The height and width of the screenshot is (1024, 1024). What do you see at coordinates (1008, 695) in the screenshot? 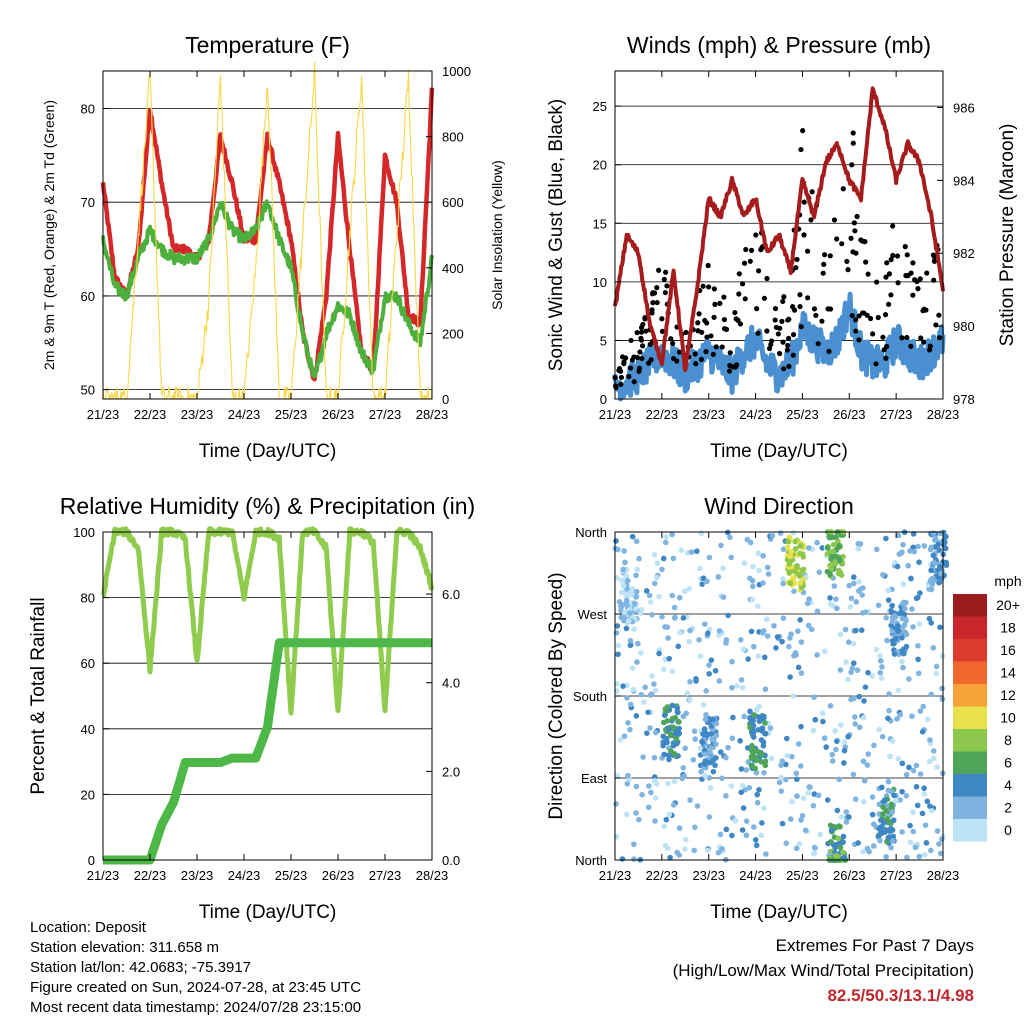
I see `legend-label: 12` at bounding box center [1008, 695].